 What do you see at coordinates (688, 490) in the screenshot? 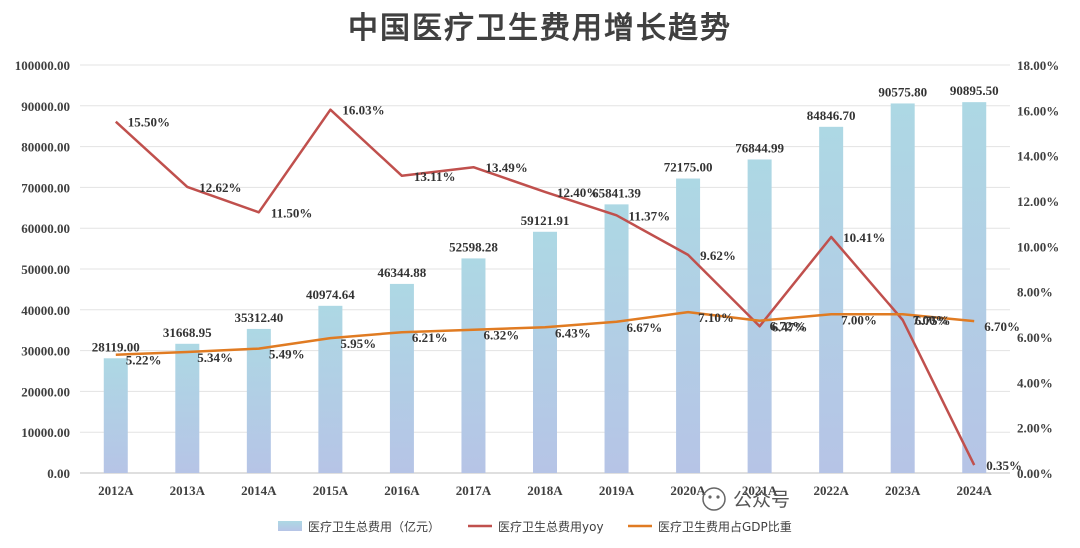
I see `x-tick-label: 2020A` at bounding box center [688, 490].